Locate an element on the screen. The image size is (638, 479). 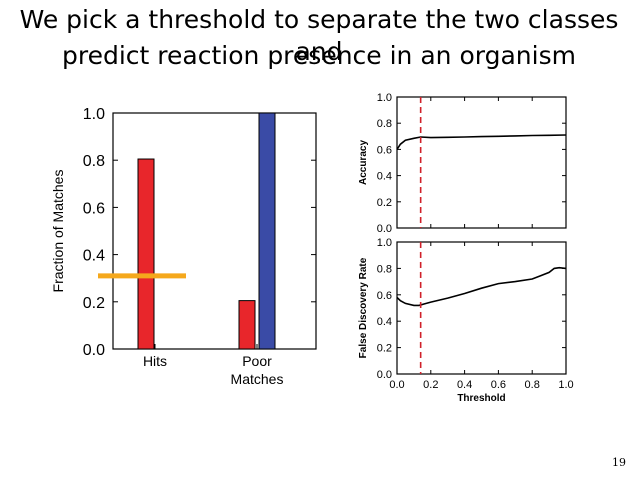
panel-frame-accuracy is located at coordinates (481, 162).